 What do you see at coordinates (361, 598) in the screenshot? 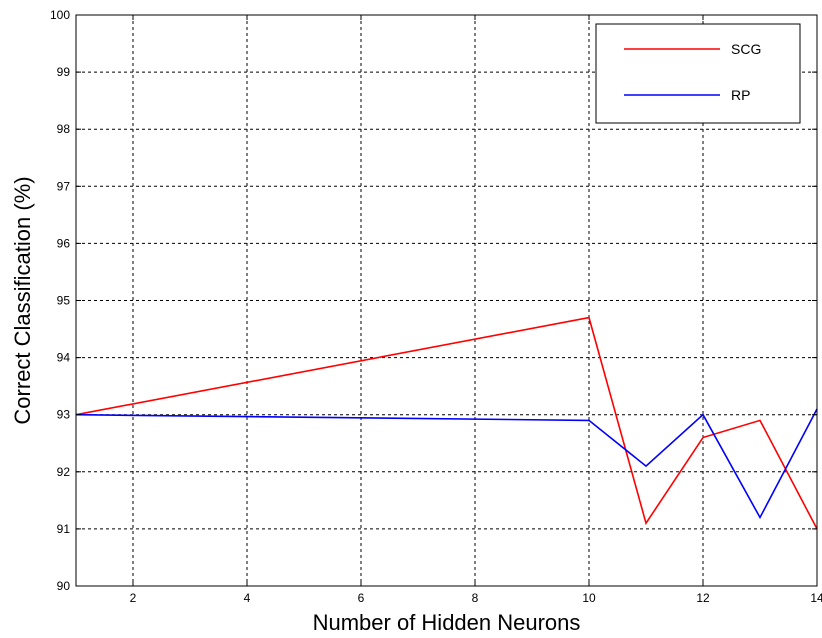
I see `x-tick-label: 6` at bounding box center [361, 598].